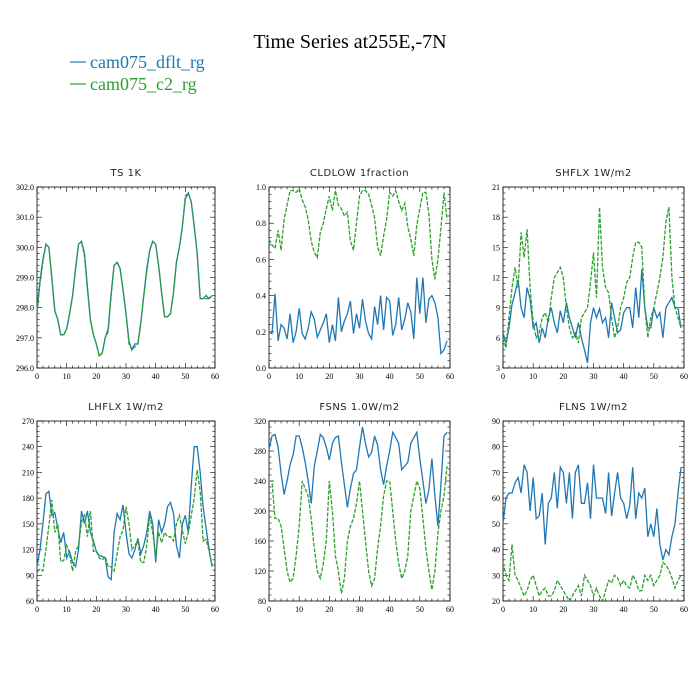  What do you see at coordinates (28, 498) in the screenshot?
I see `y-tick-label: 180` at bounding box center [28, 498].